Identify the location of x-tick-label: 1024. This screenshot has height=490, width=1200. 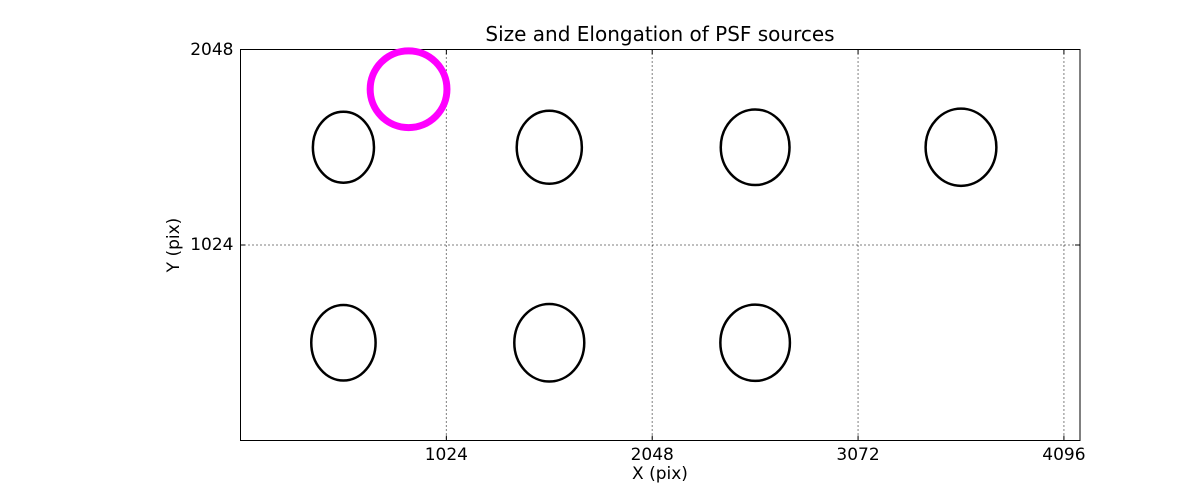
(446, 455).